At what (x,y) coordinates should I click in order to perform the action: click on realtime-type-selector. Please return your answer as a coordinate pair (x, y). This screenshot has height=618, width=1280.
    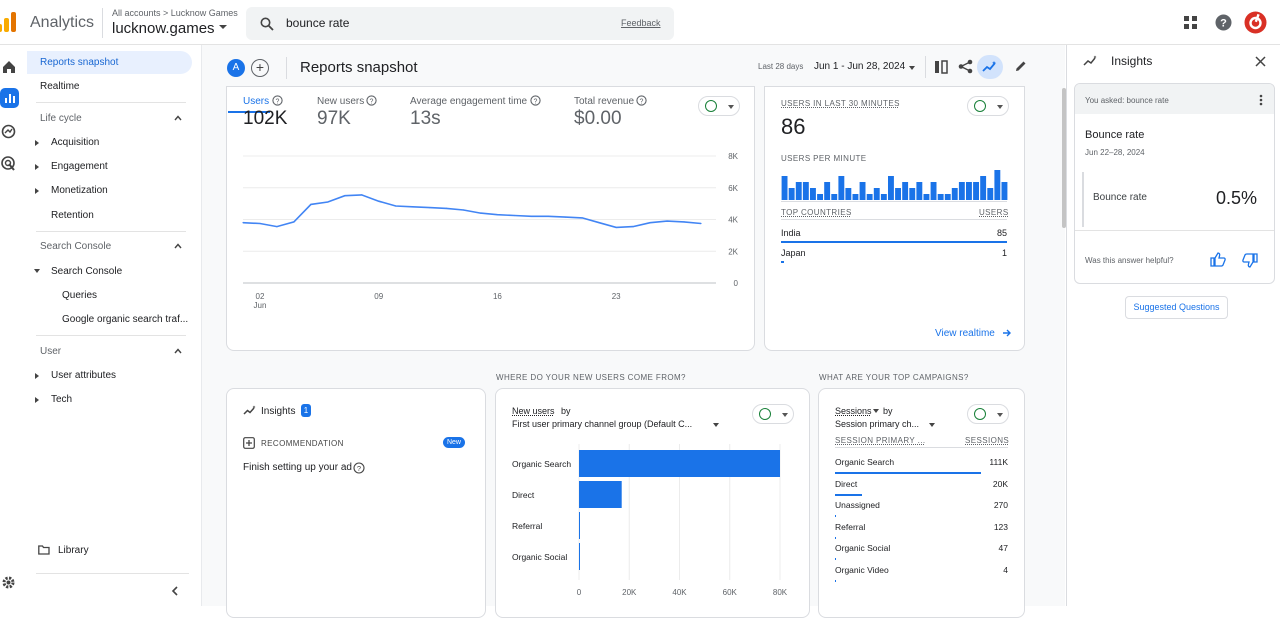
    Looking at the image, I should click on (988, 106).